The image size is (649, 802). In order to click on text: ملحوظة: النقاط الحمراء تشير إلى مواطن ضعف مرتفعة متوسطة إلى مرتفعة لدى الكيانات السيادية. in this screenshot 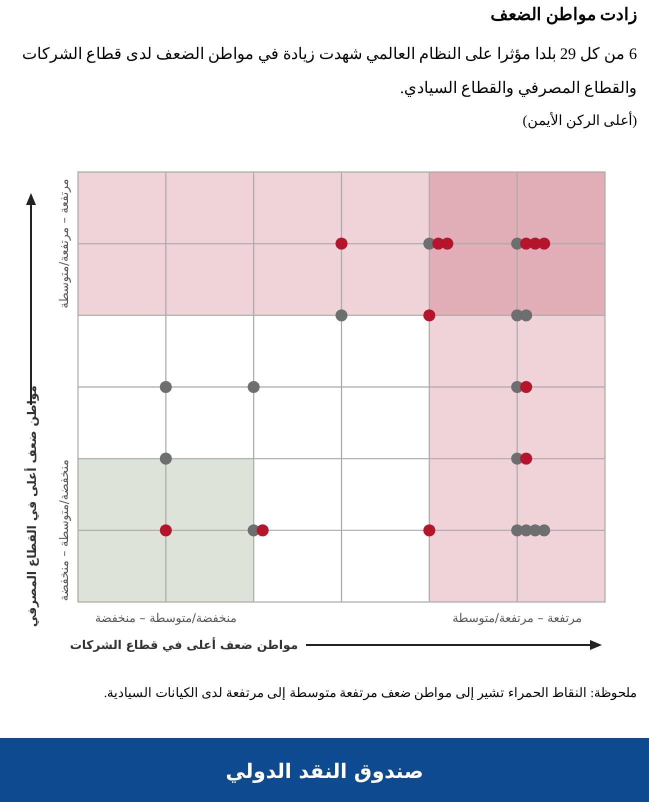, I will do `click(370, 693)`.